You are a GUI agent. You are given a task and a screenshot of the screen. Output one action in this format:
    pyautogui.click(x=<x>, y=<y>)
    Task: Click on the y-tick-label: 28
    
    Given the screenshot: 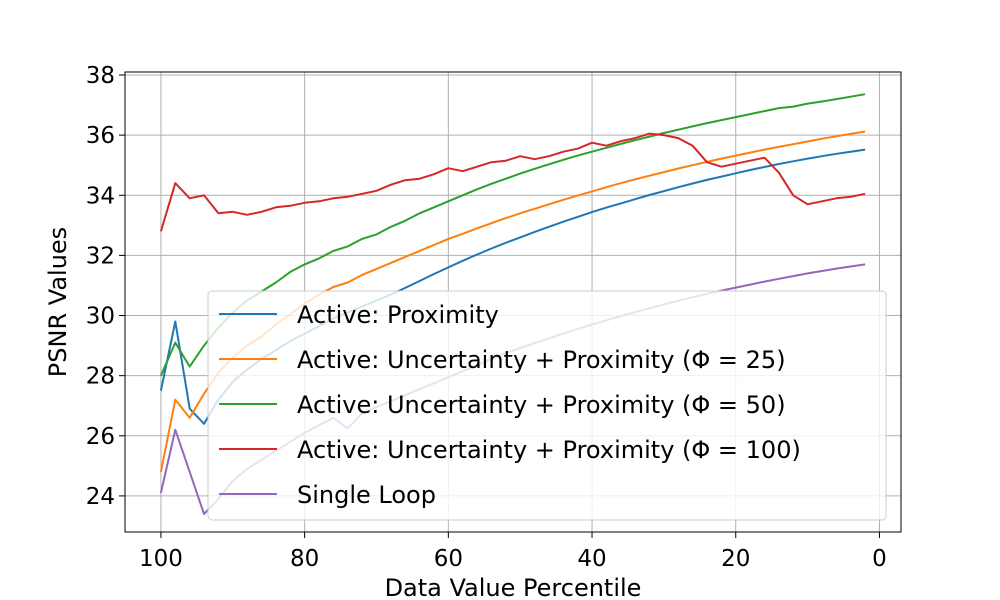 What is the action you would take?
    pyautogui.click(x=100, y=377)
    